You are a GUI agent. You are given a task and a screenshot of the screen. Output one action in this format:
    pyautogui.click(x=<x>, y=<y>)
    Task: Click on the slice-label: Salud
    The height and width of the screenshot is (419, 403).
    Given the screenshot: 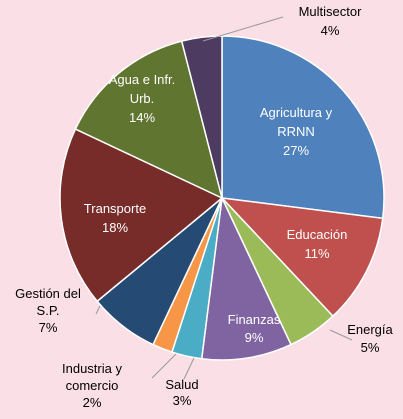 What is the action you would take?
    pyautogui.click(x=181, y=384)
    